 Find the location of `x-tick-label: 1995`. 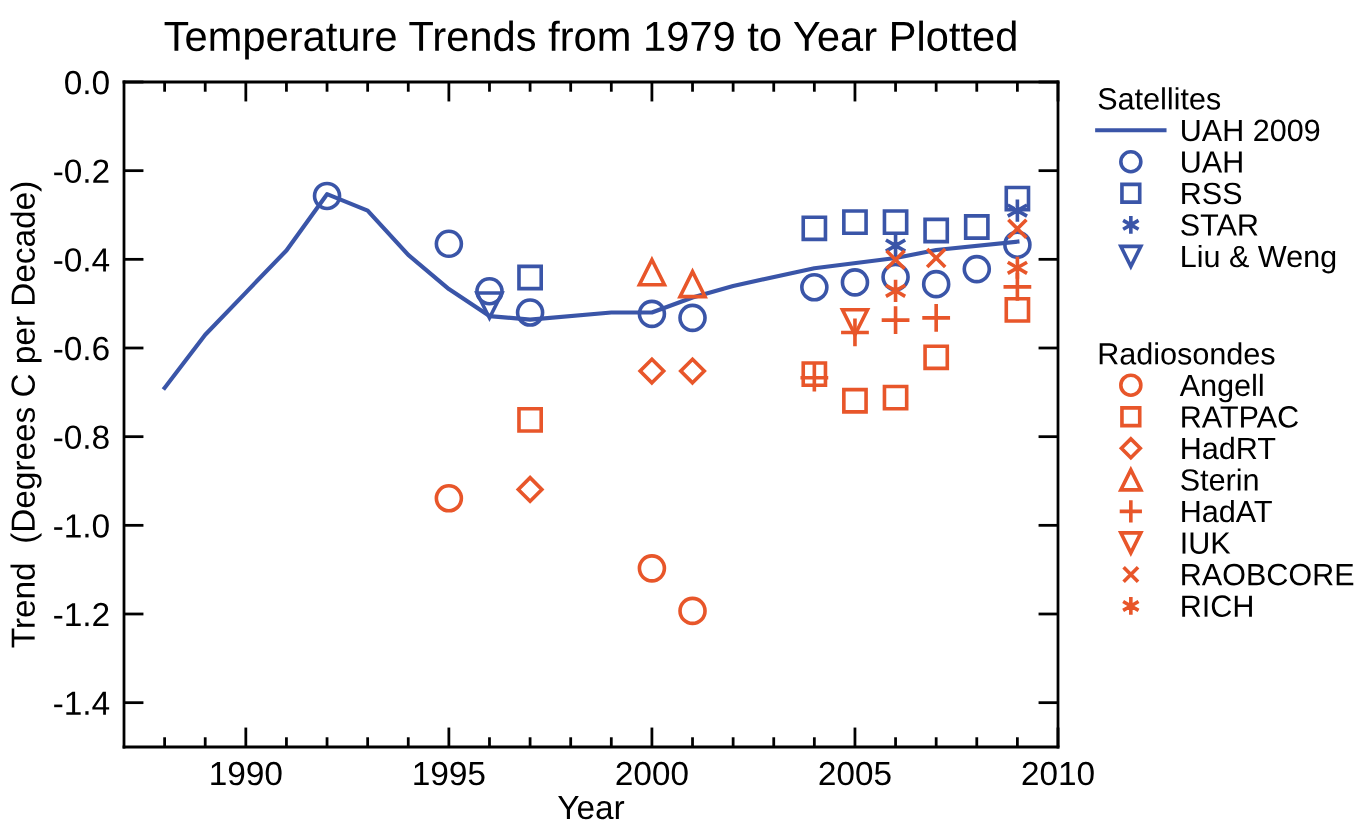

x-tick-label: 1995 is located at coordinates (449, 773).